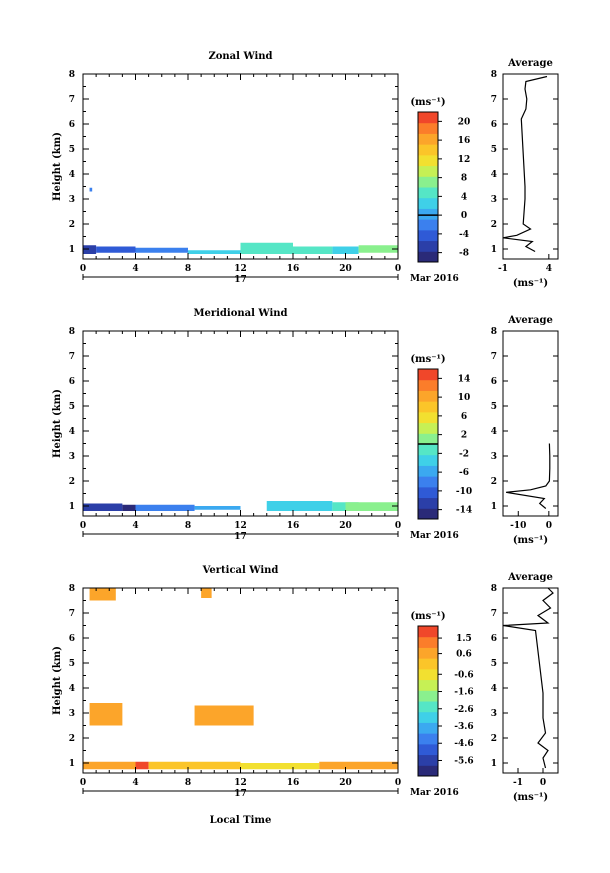 This screenshot has width=610, height=873. I want to click on avg-y-tick-label: 6, so click(494, 125).